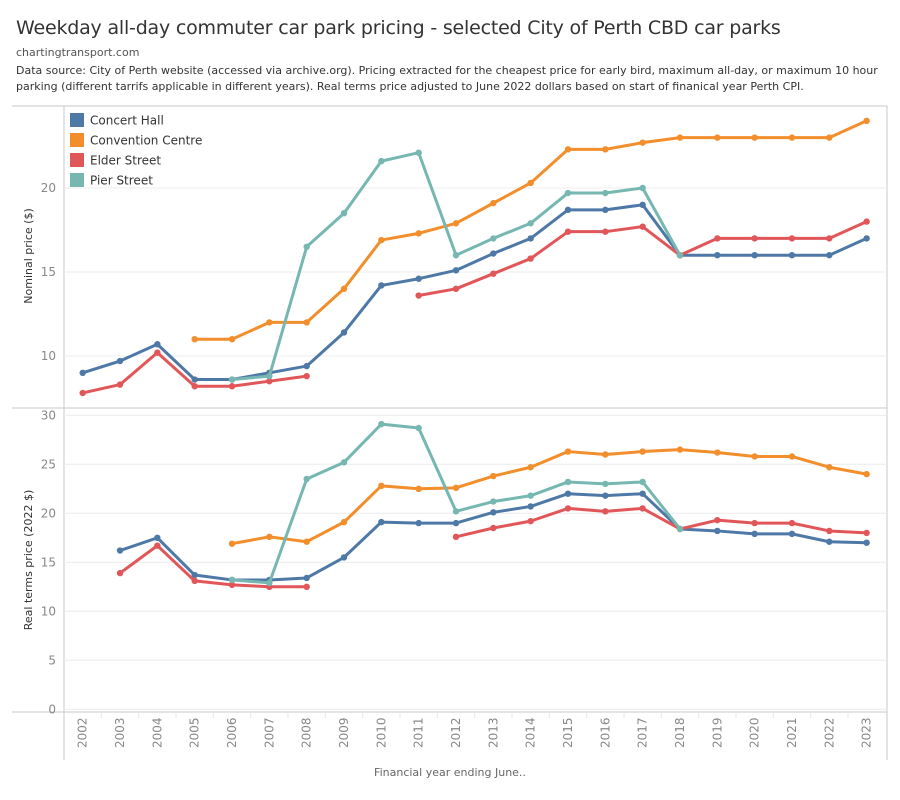 Image resolution: width=900 pixels, height=800 pixels. Describe the element at coordinates (195, 732) in the screenshot. I see `x-tick-label: 2005` at that location.